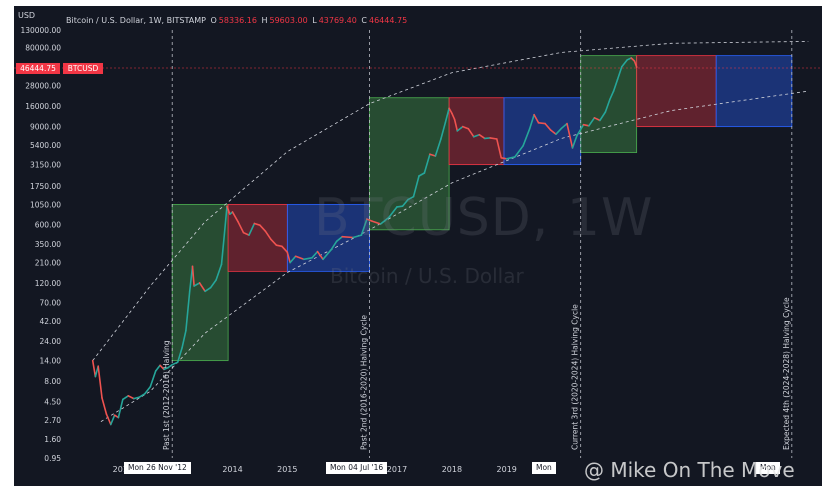  What do you see at coordinates (52, 381) in the screenshot?
I see `y-tick-label: 8.00` at bounding box center [52, 381].